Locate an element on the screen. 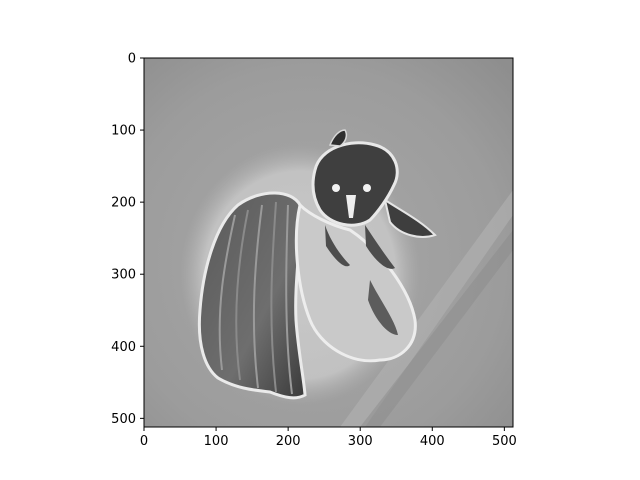 This screenshot has height=480, width=640. x-tick-label: 300 is located at coordinates (360, 441).